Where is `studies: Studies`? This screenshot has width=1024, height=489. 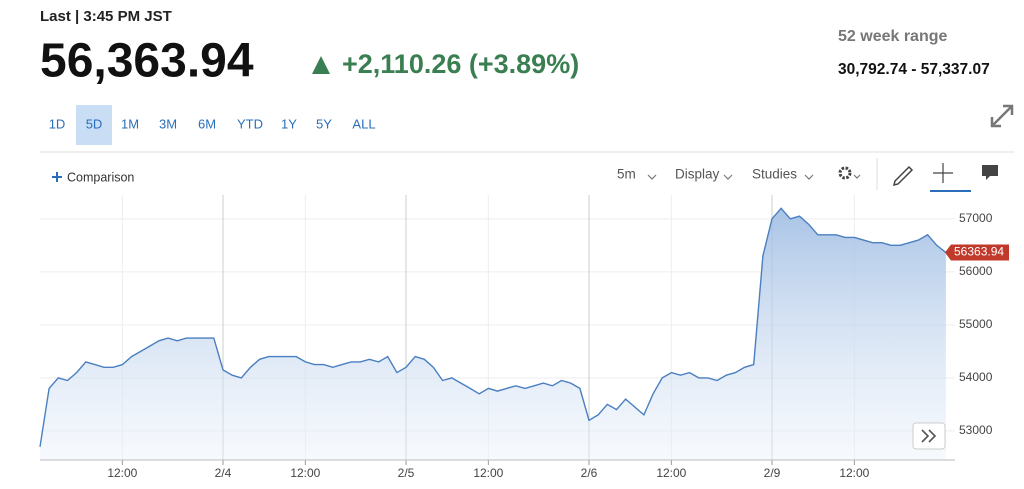 studies: Studies is located at coordinates (774, 174).